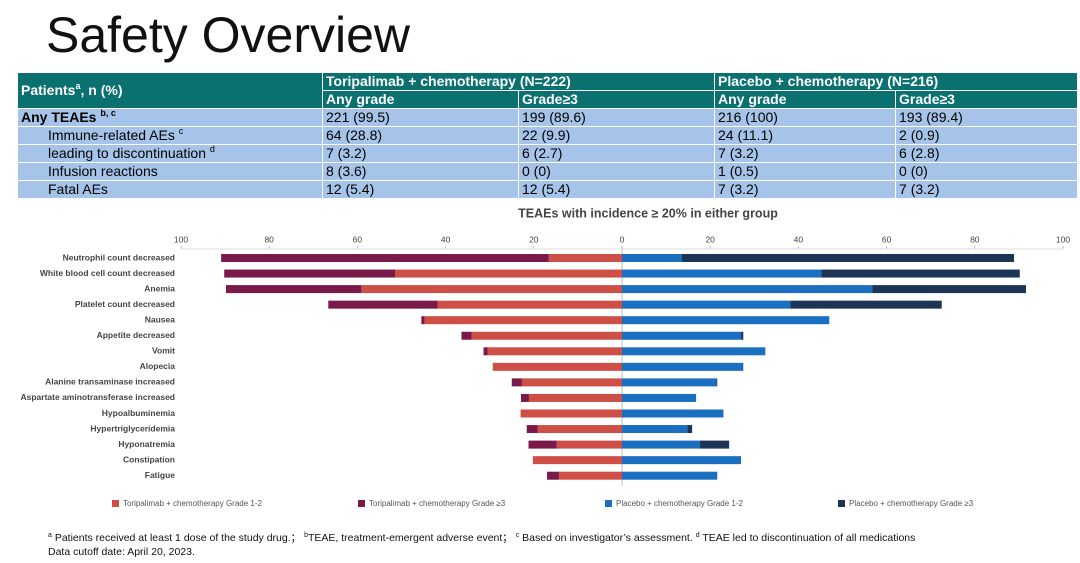 The width and height of the screenshot is (1080, 563). I want to click on legend-label: Toripalimab + chemotherapy Grade ≥3, so click(437, 503).